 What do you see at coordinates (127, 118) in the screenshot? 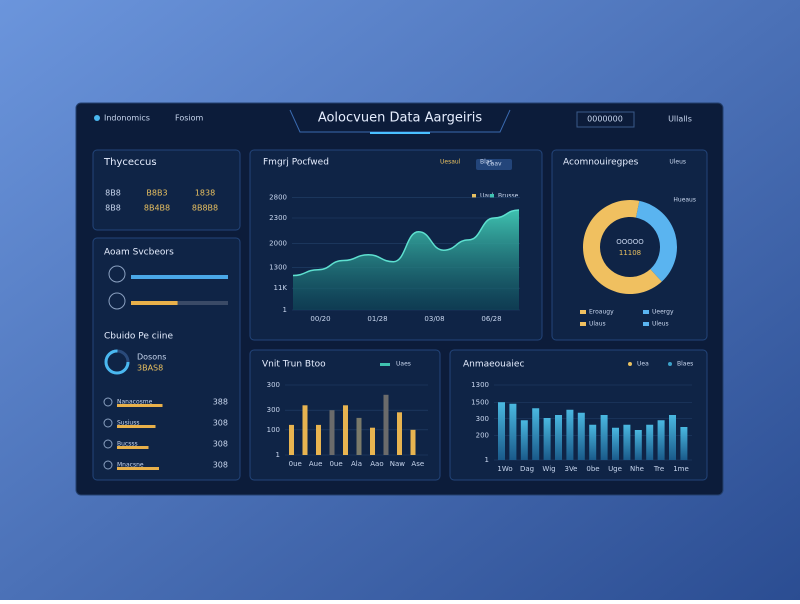
I see `logo: Indonomics` at bounding box center [127, 118].